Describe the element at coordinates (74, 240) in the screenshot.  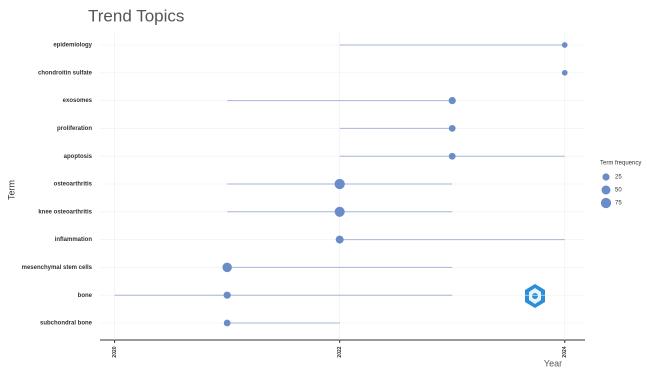
I see `y-tick-label: inflammation` at that location.